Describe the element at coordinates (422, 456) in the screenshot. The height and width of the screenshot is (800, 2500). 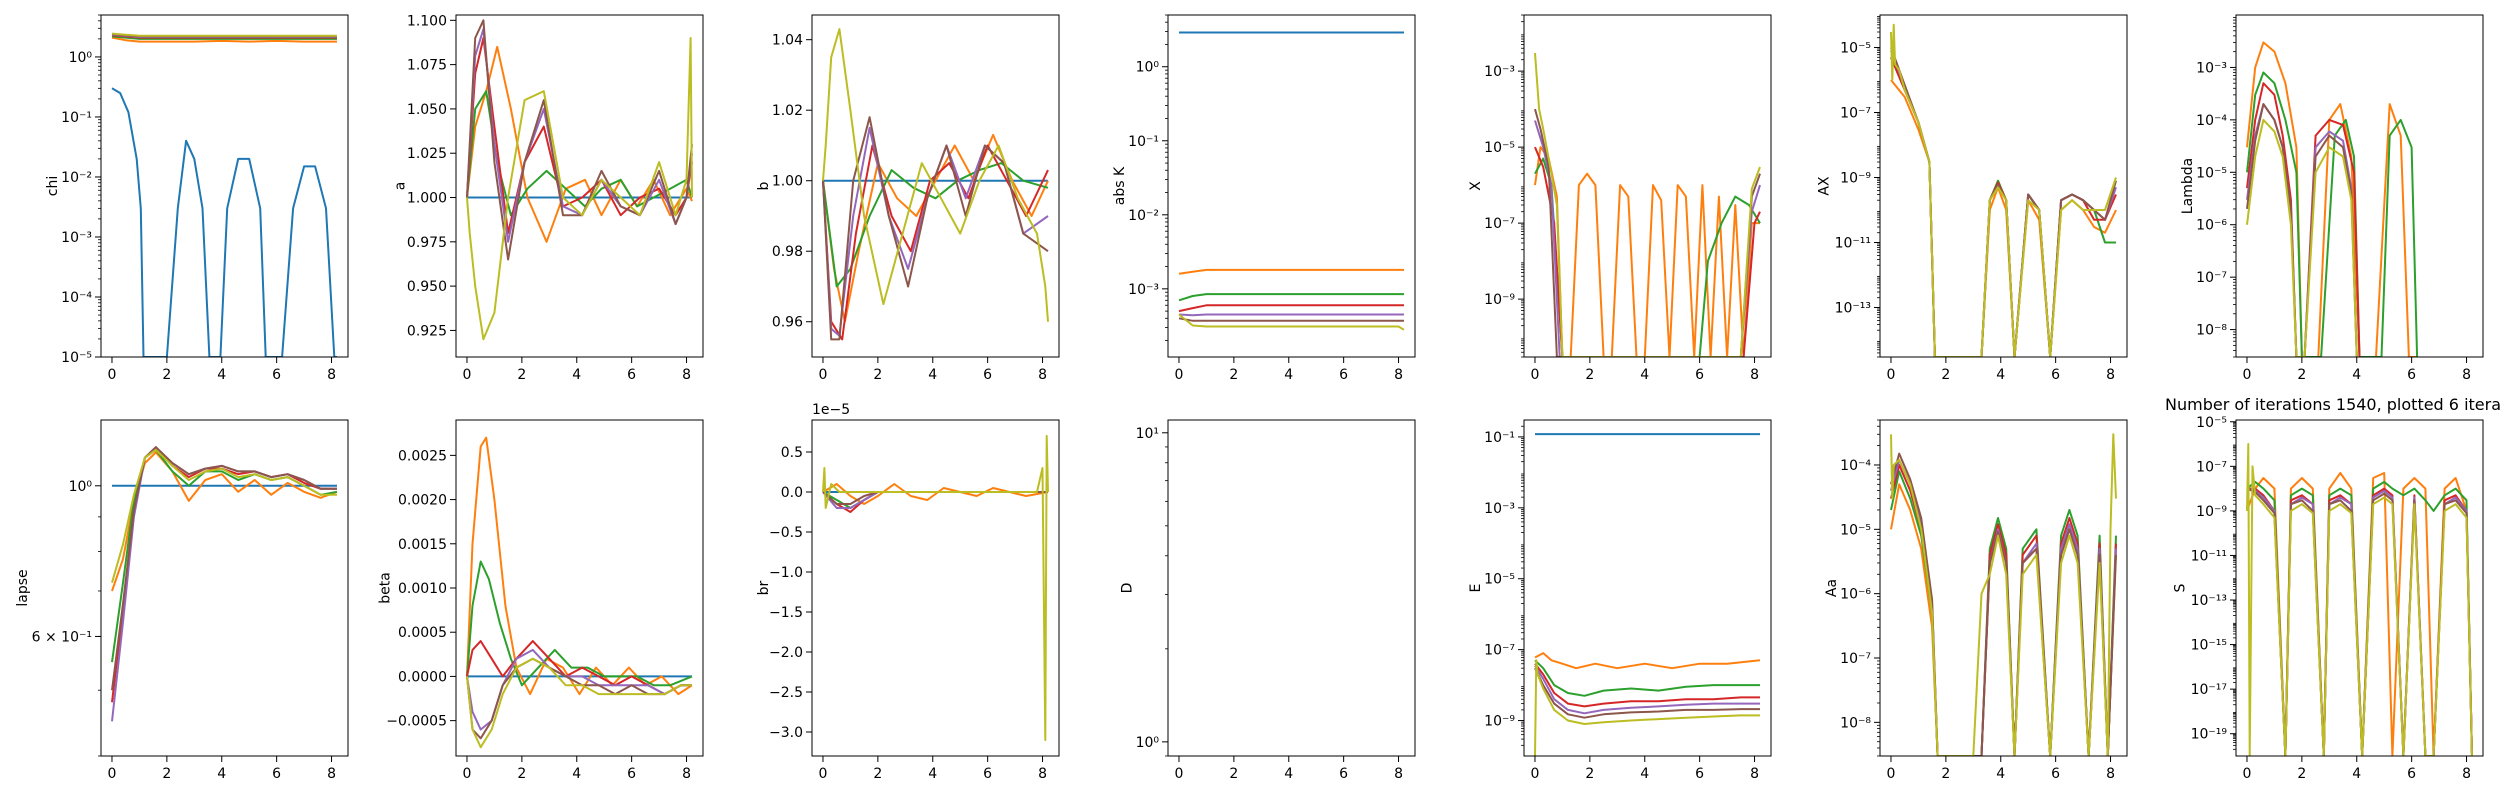
I see `y-tick-label: 0.0025` at that location.